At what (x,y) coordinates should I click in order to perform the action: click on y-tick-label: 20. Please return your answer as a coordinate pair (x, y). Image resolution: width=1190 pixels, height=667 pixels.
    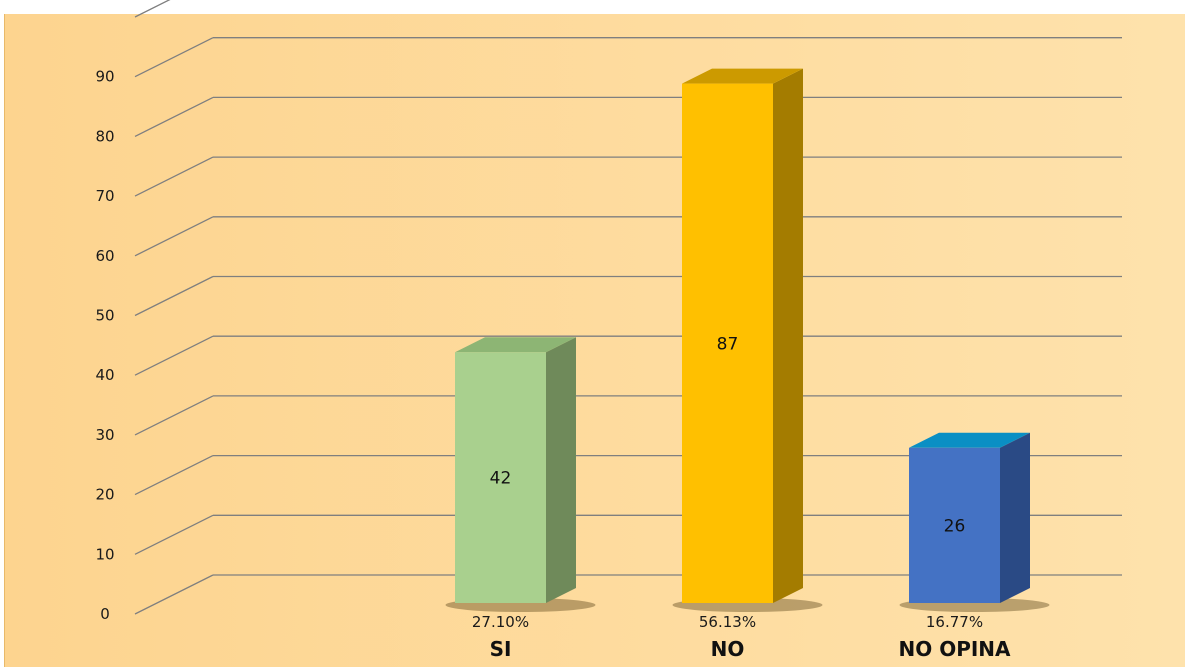
    Looking at the image, I should click on (104, 495).